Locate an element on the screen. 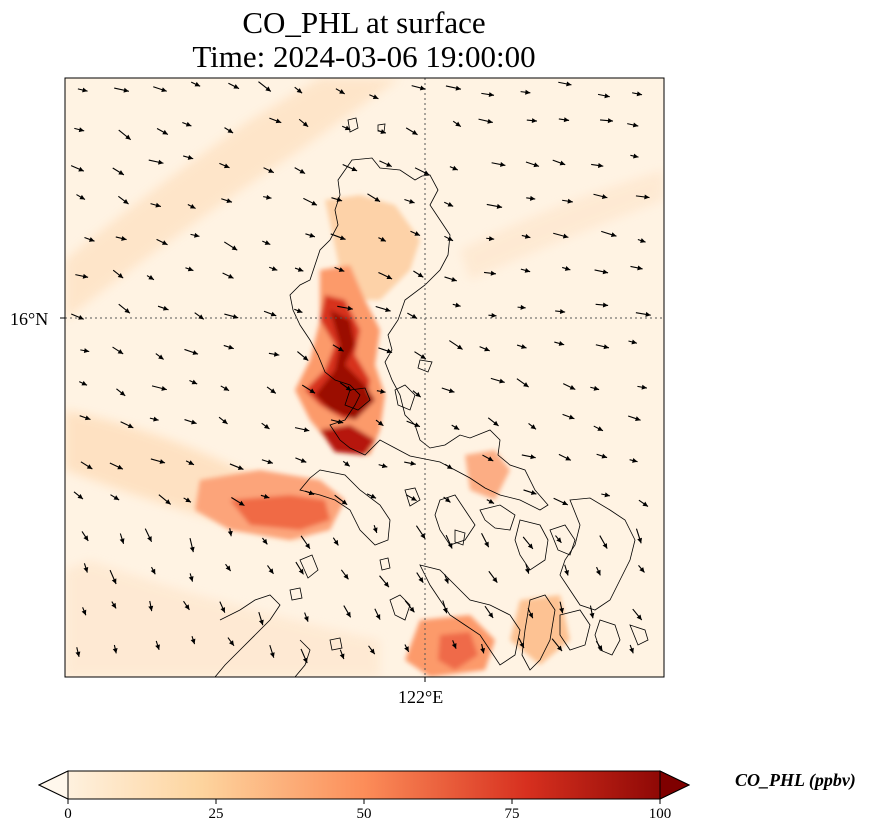  colorbar is located at coordinates (364, 787).